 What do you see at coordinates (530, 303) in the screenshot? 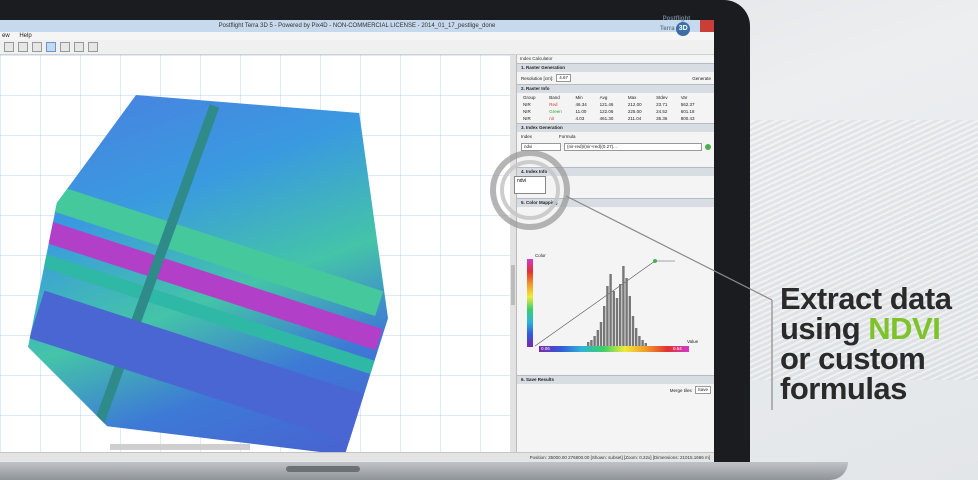
I see `color-scale-bar` at bounding box center [530, 303].